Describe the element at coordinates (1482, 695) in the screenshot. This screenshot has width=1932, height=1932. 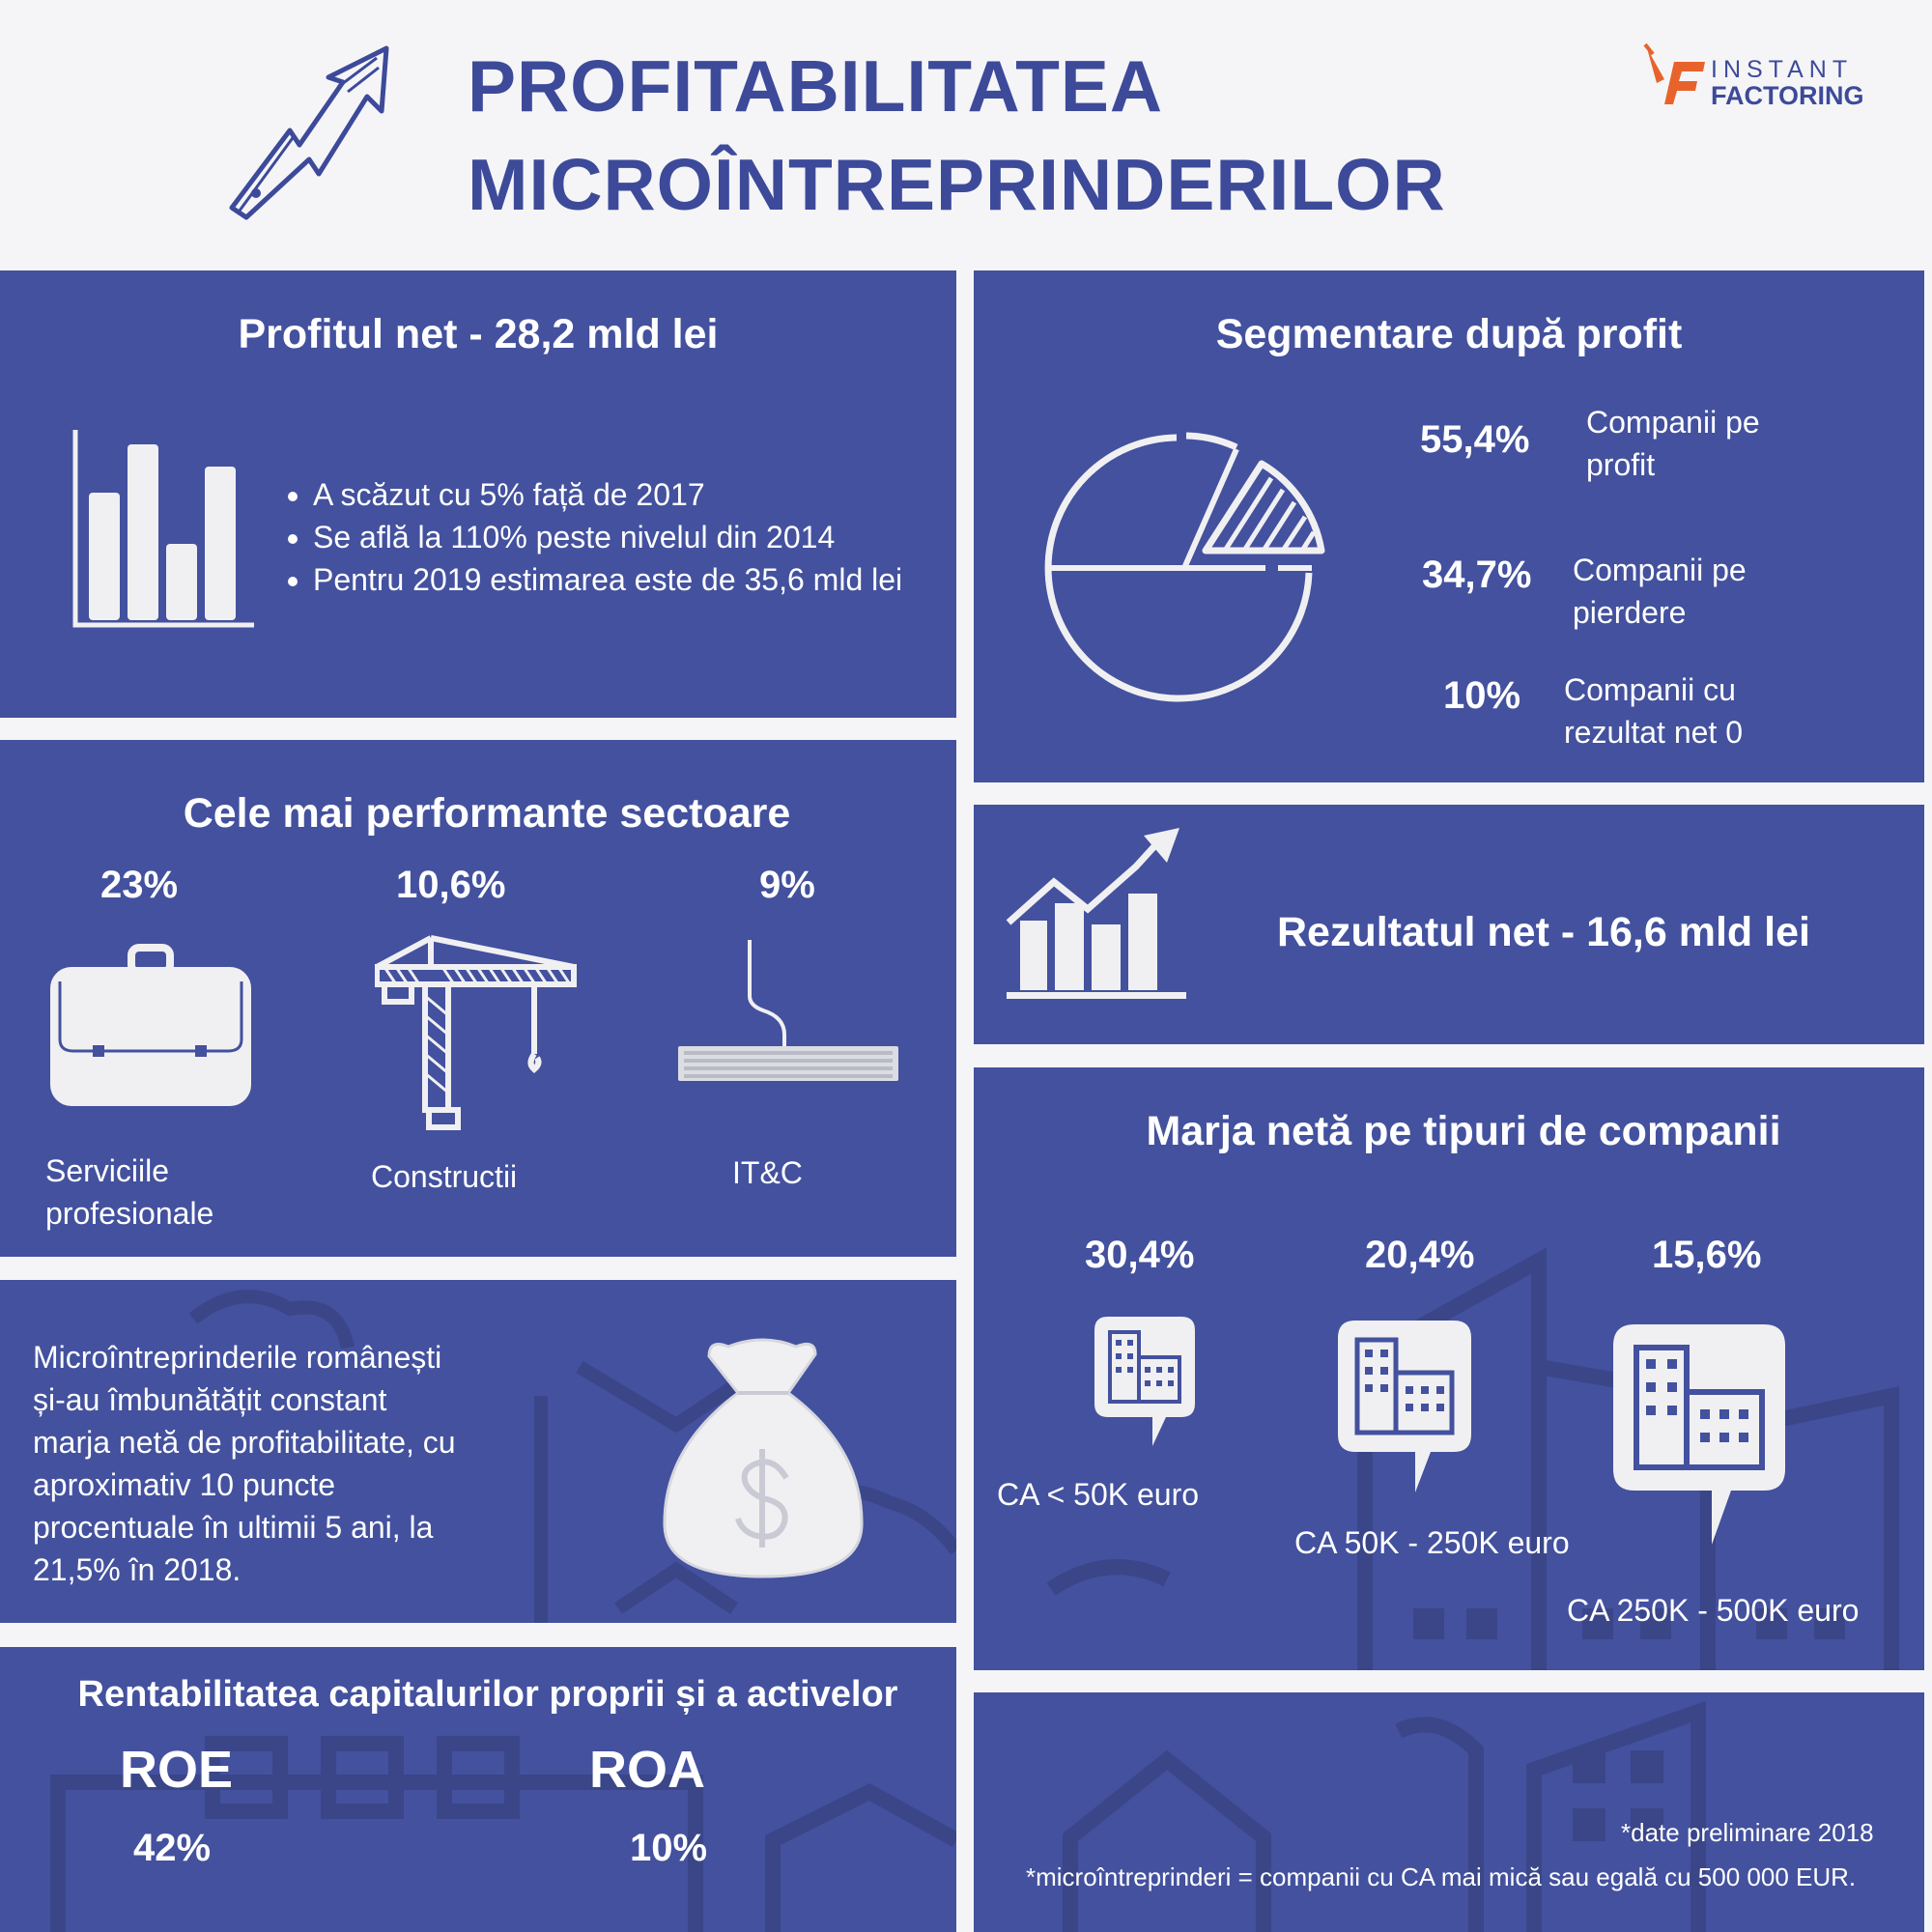
I see `segmentare-value-zero: 10%` at that location.